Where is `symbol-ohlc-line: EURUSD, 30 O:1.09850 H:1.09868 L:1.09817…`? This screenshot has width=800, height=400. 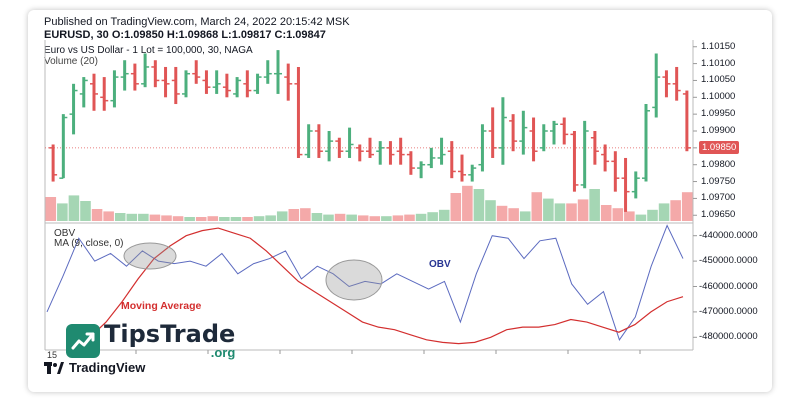 symbol-ohlc-line: EURUSD, 30 O:1.09850 H:1.09868 L:1.09817… is located at coordinates (185, 35).